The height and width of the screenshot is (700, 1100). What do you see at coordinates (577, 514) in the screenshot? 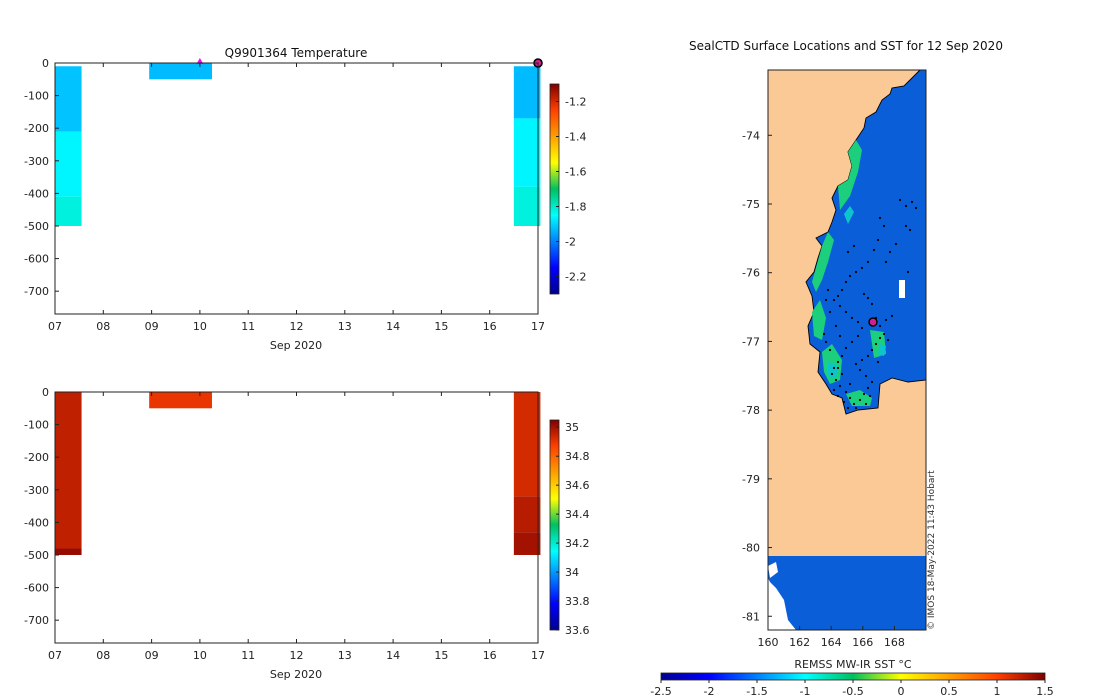
I see `colorbar-tick-label: 34.4` at bounding box center [577, 514].